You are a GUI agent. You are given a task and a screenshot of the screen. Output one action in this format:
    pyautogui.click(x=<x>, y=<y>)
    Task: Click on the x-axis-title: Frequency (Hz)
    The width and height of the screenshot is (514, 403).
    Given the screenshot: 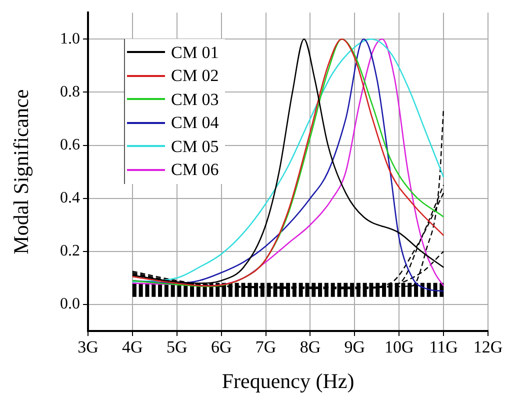 What is the action you would take?
    pyautogui.click(x=288, y=380)
    